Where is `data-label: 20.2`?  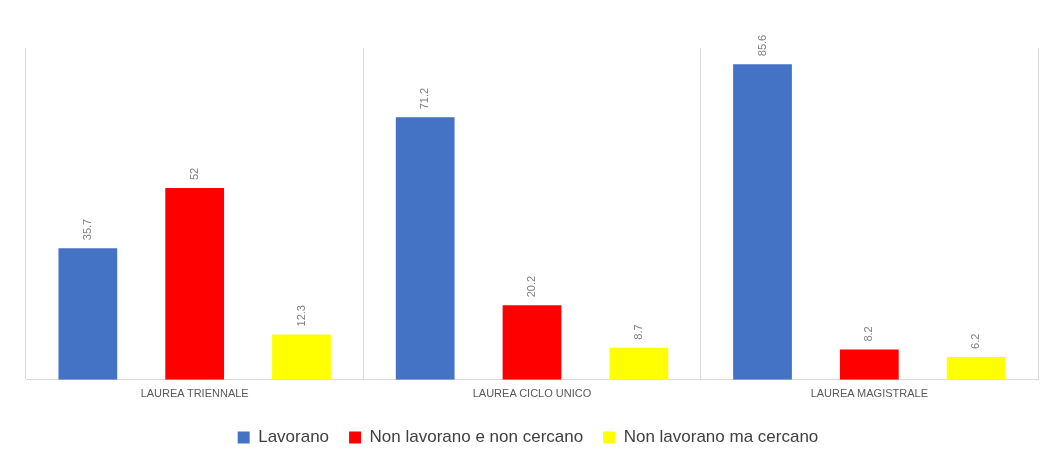
data-label: 20.2 is located at coordinates (531, 286).